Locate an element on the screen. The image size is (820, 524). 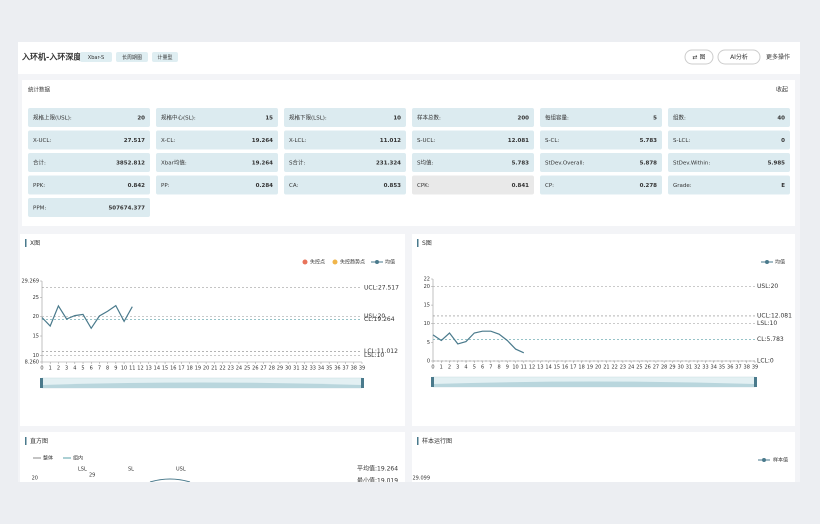
stat-value: 15 is located at coordinates (269, 119).